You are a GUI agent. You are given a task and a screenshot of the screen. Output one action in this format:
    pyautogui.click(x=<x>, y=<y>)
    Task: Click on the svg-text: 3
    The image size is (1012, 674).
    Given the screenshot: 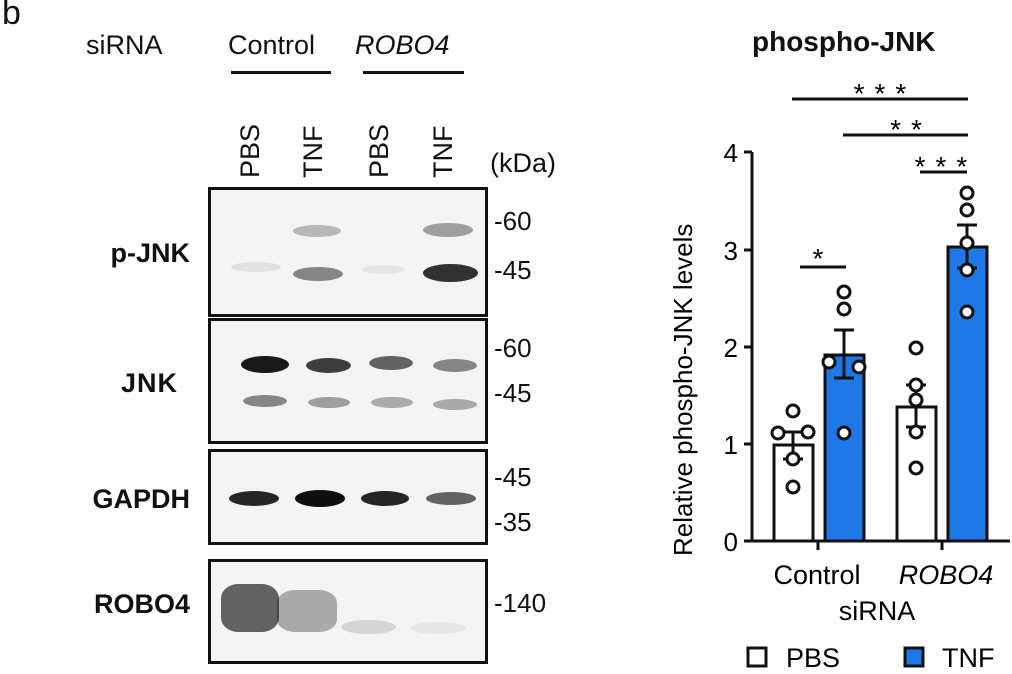 What is the action you would take?
    pyautogui.click(x=731, y=251)
    